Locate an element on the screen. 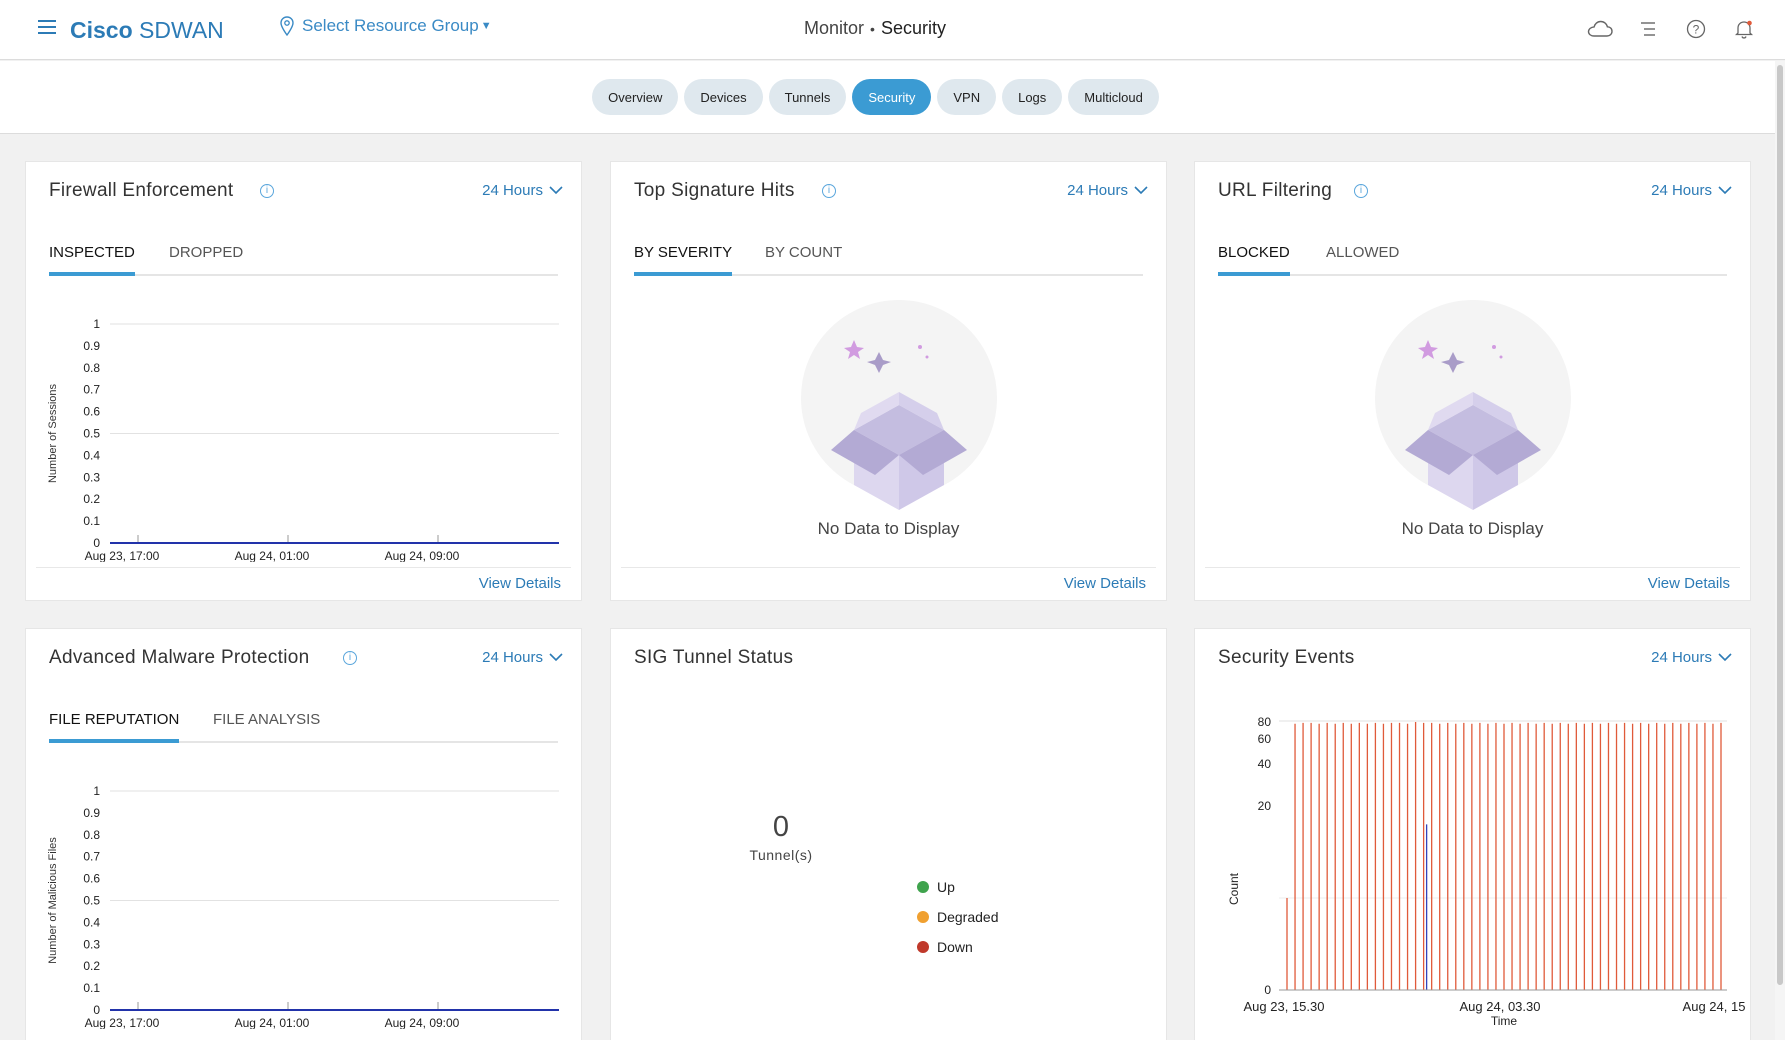  y-axis-label: Count is located at coordinates (1234, 888).